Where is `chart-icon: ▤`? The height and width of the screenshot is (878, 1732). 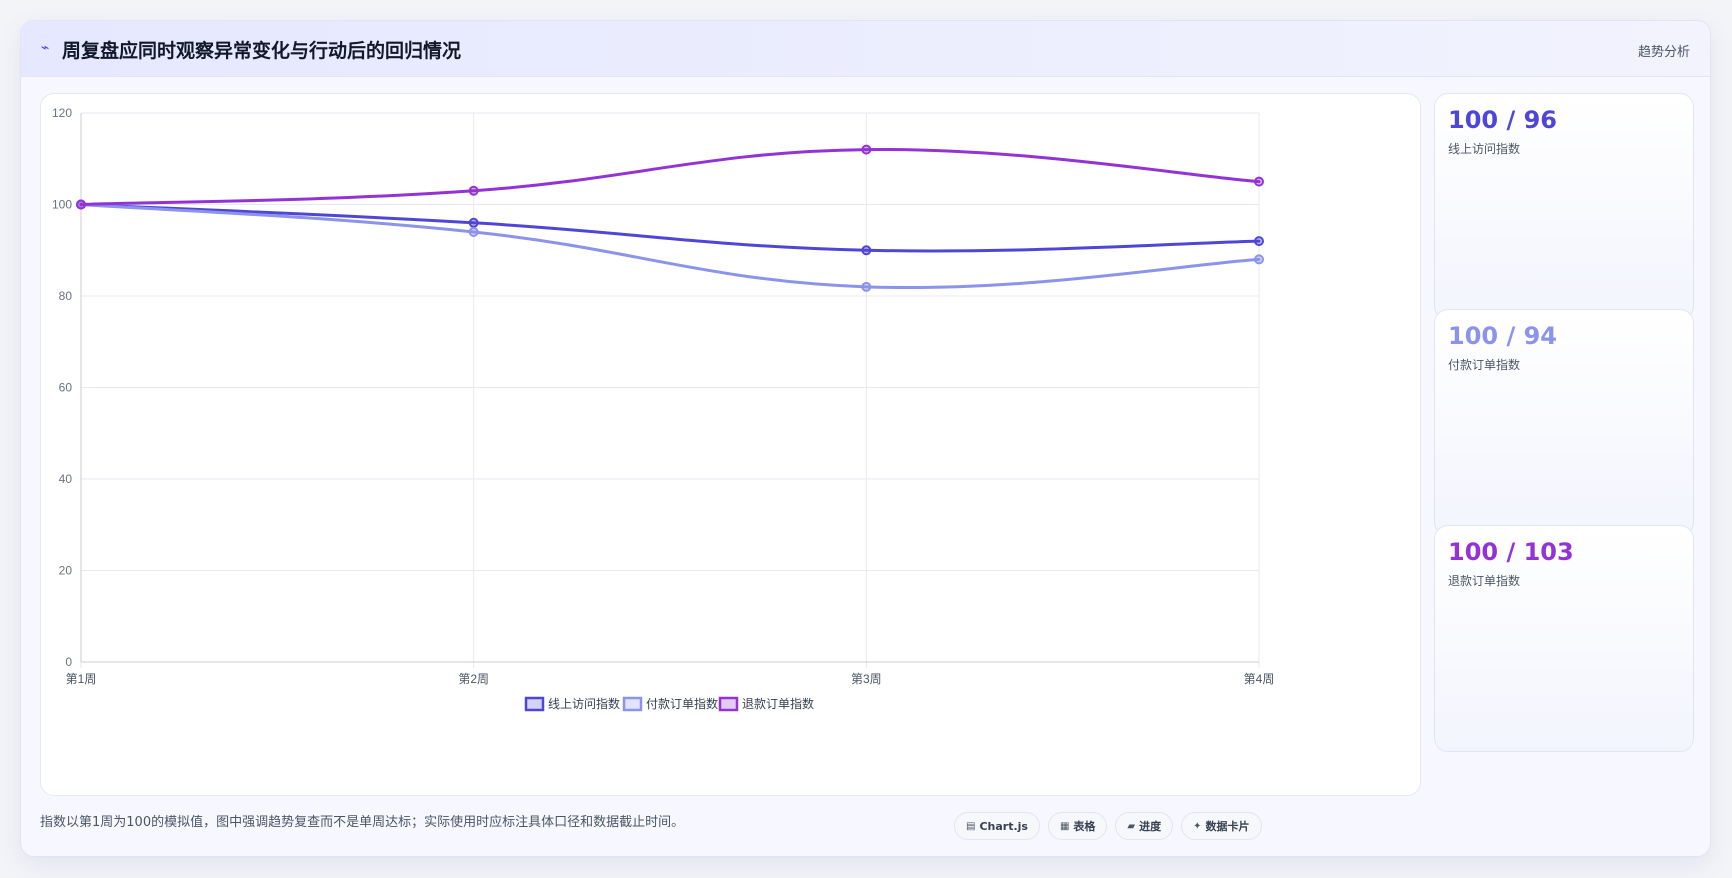
chart-icon: ▤ is located at coordinates (971, 826).